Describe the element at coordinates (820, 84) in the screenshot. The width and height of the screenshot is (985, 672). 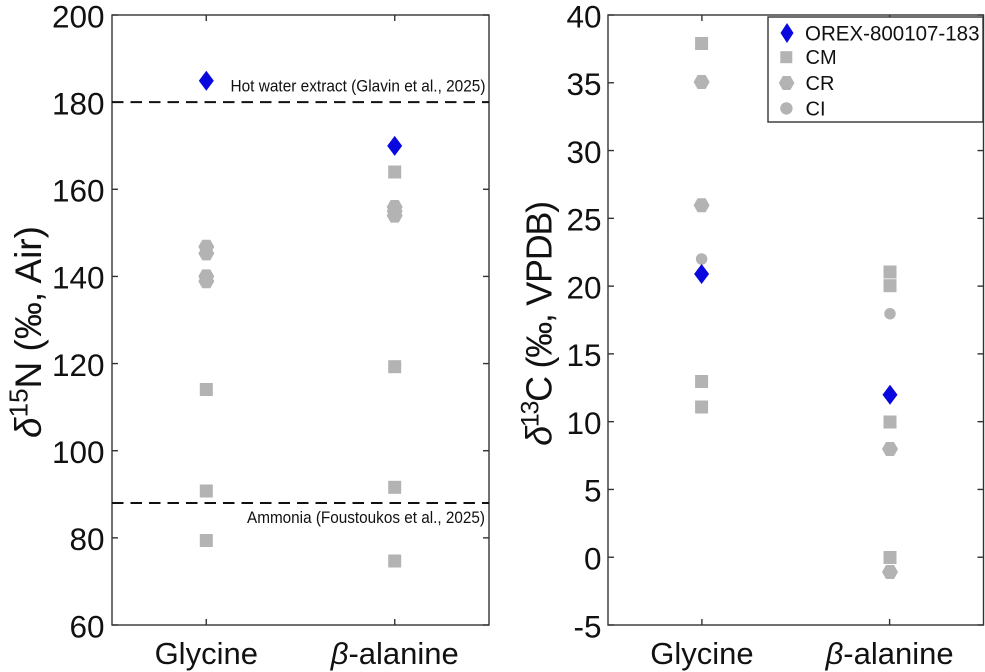
I see `svg-text: CR` at that location.